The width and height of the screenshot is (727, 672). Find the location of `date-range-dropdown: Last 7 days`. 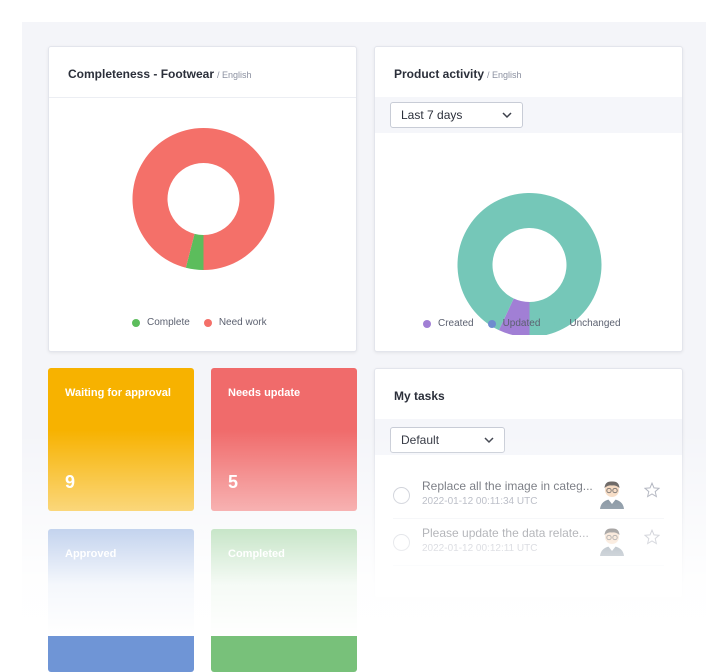

date-range-dropdown: Last 7 days is located at coordinates (456, 115).